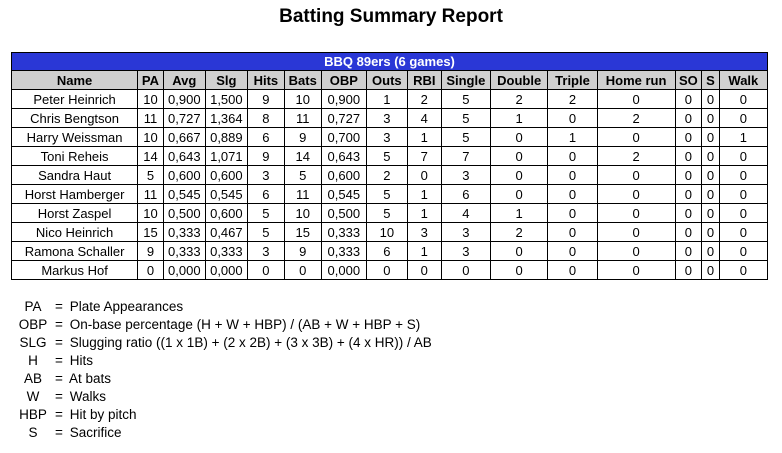  Describe the element at coordinates (223, 361) in the screenshot. I see `legend-item: H = Hits` at that location.